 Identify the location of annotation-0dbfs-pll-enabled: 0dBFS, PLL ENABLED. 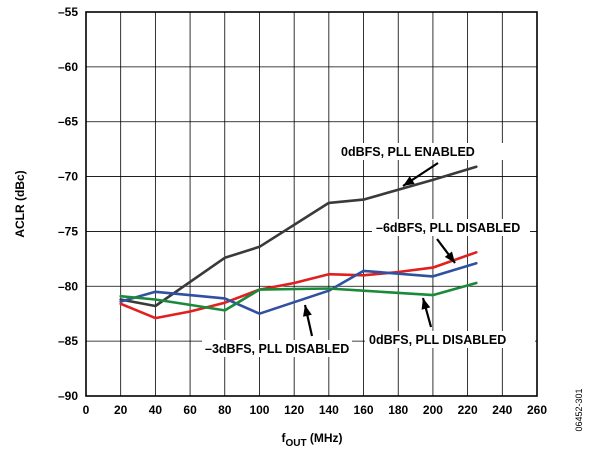
(430, 151).